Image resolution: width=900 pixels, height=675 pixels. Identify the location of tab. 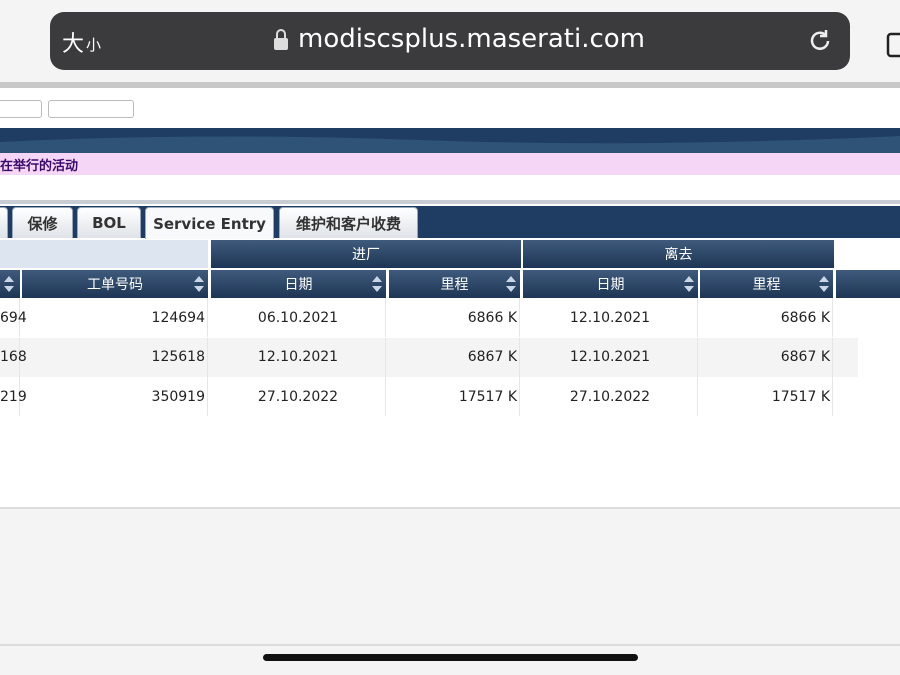
(4, 222).